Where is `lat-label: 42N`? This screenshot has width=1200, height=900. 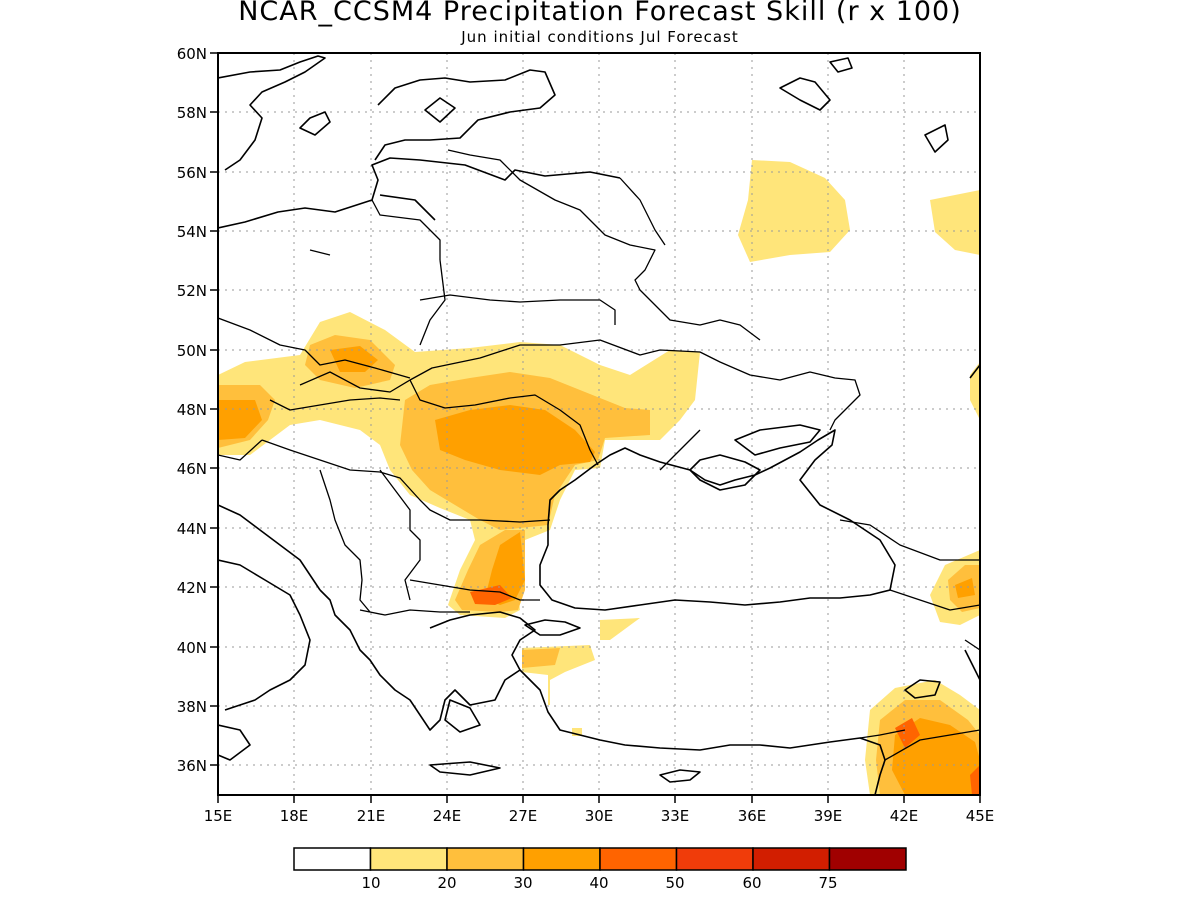
lat-label: 42N is located at coordinates (192, 588).